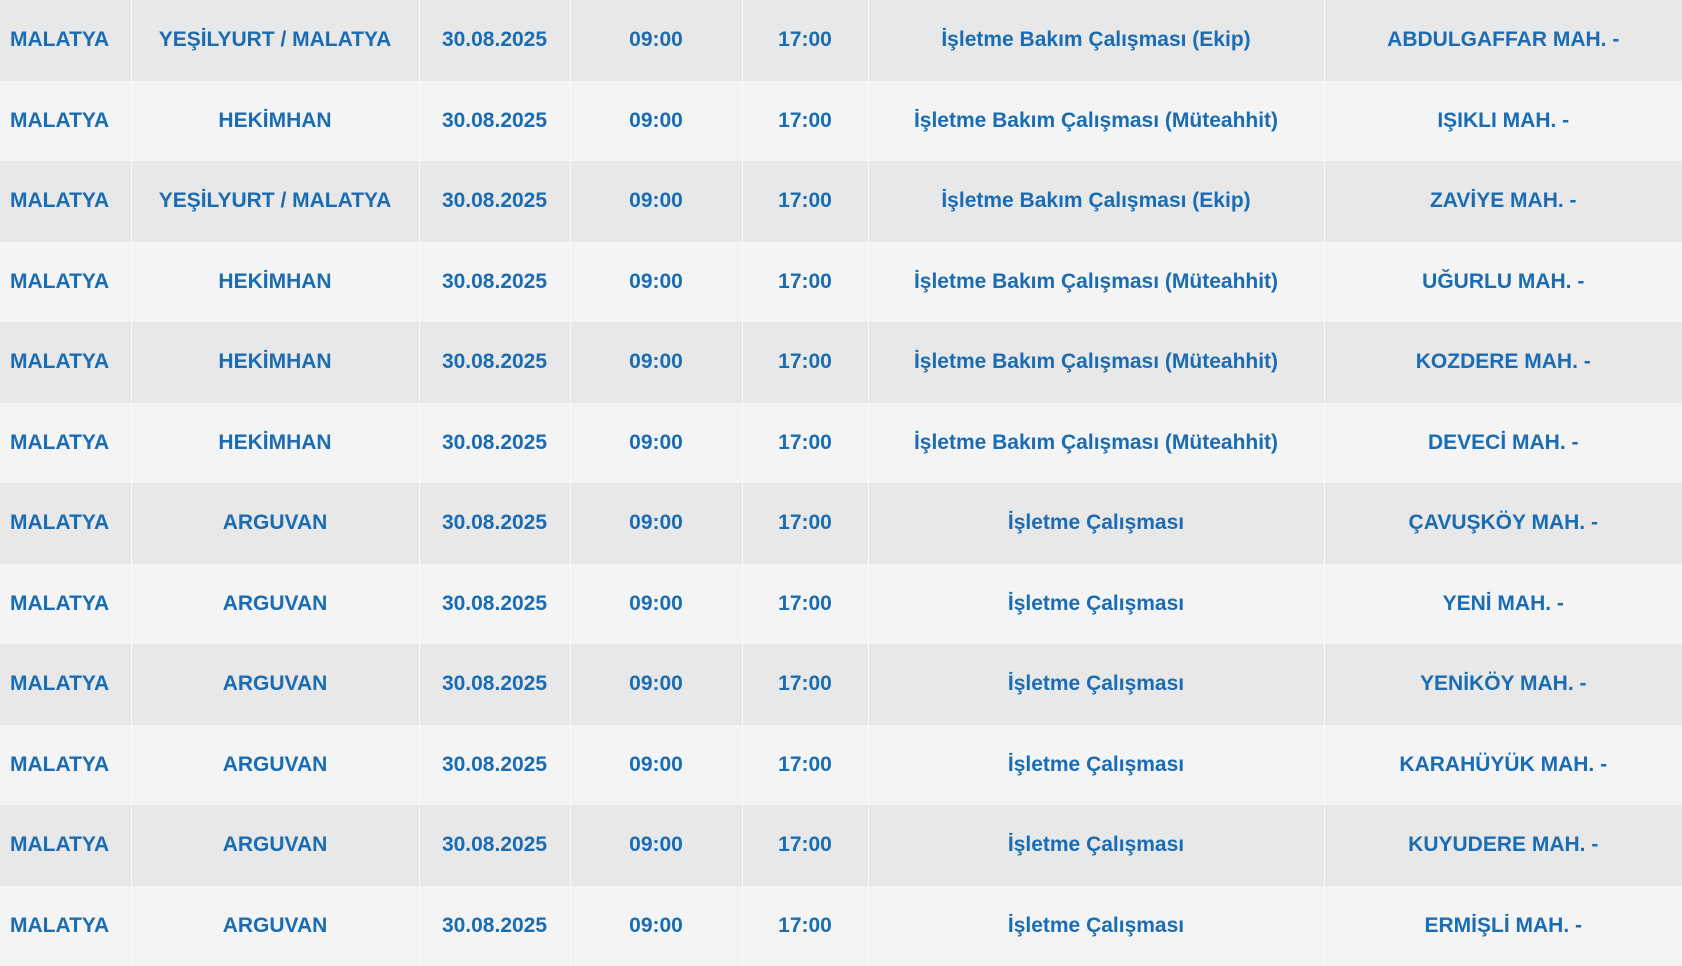  Describe the element at coordinates (1503, 684) in the screenshot. I see `neighborhood-cell: YENİKÖY MAH. -` at that location.